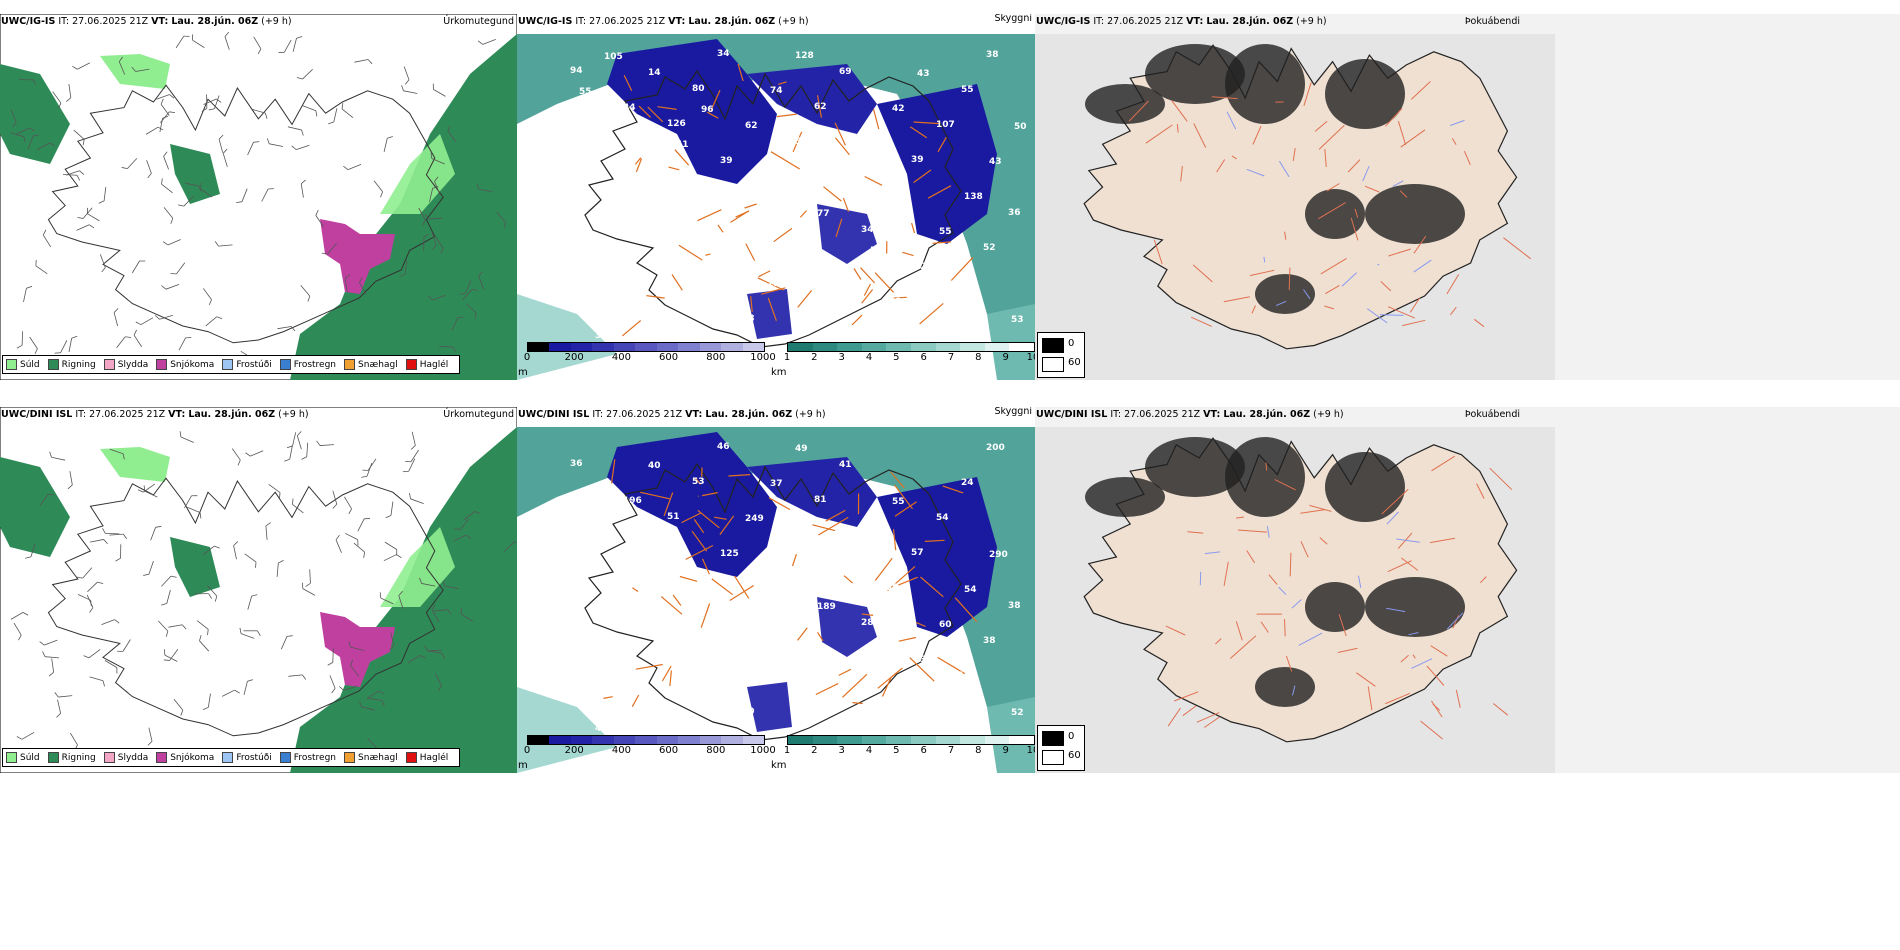 Image resolution: width=1900 pixels, height=950 pixels. Describe the element at coordinates (676, 124) in the screenshot. I see `ceiling-value-label: 126` at that location.